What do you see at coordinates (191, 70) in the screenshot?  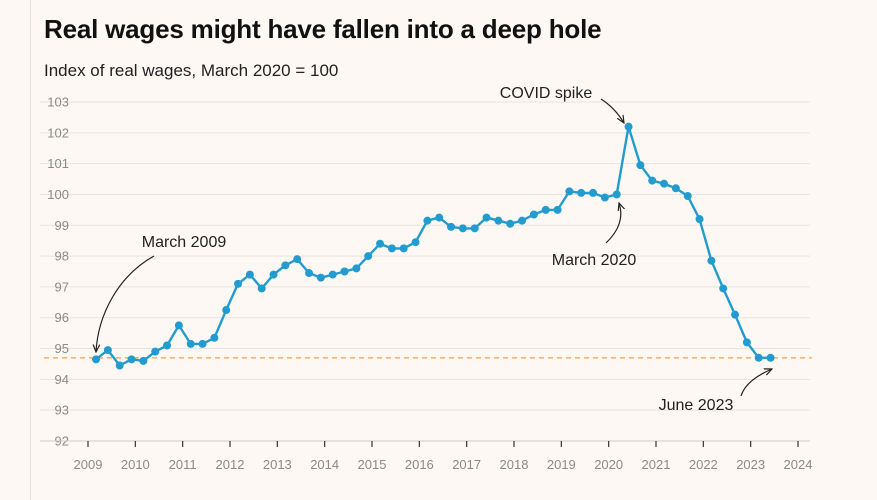 I see `chart-subtitle: Index of real wages, March 2020 = 100` at bounding box center [191, 70].